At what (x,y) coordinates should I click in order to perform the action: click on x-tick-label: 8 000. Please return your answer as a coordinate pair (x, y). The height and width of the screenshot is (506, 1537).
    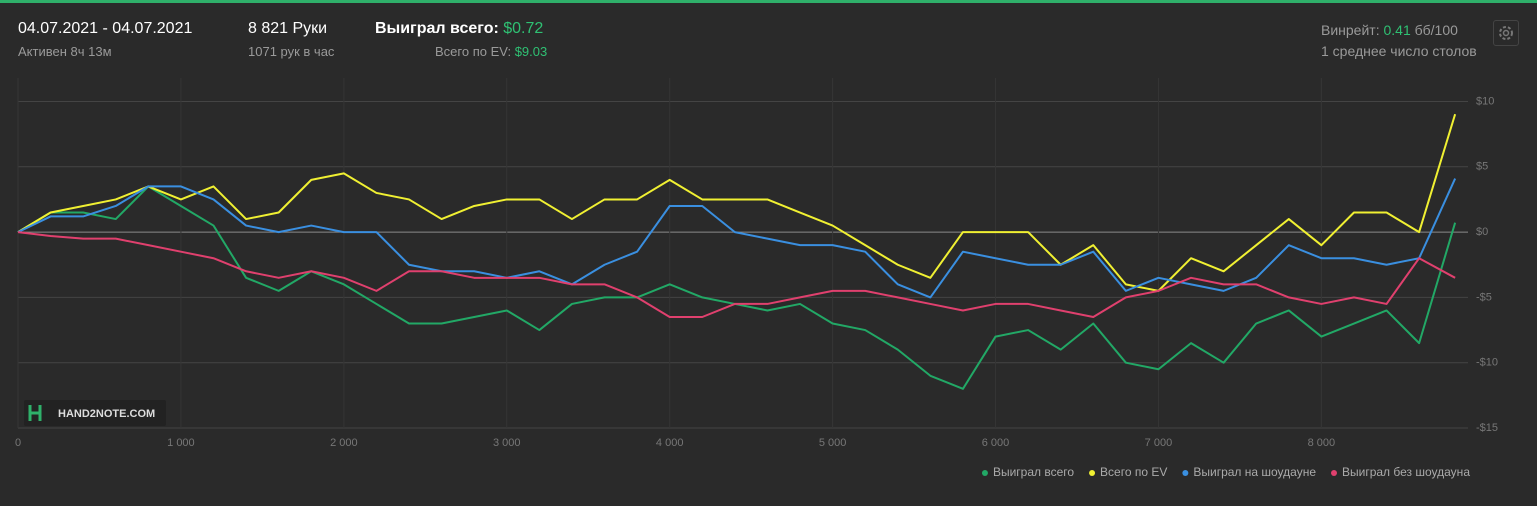
    Looking at the image, I should click on (1322, 443).